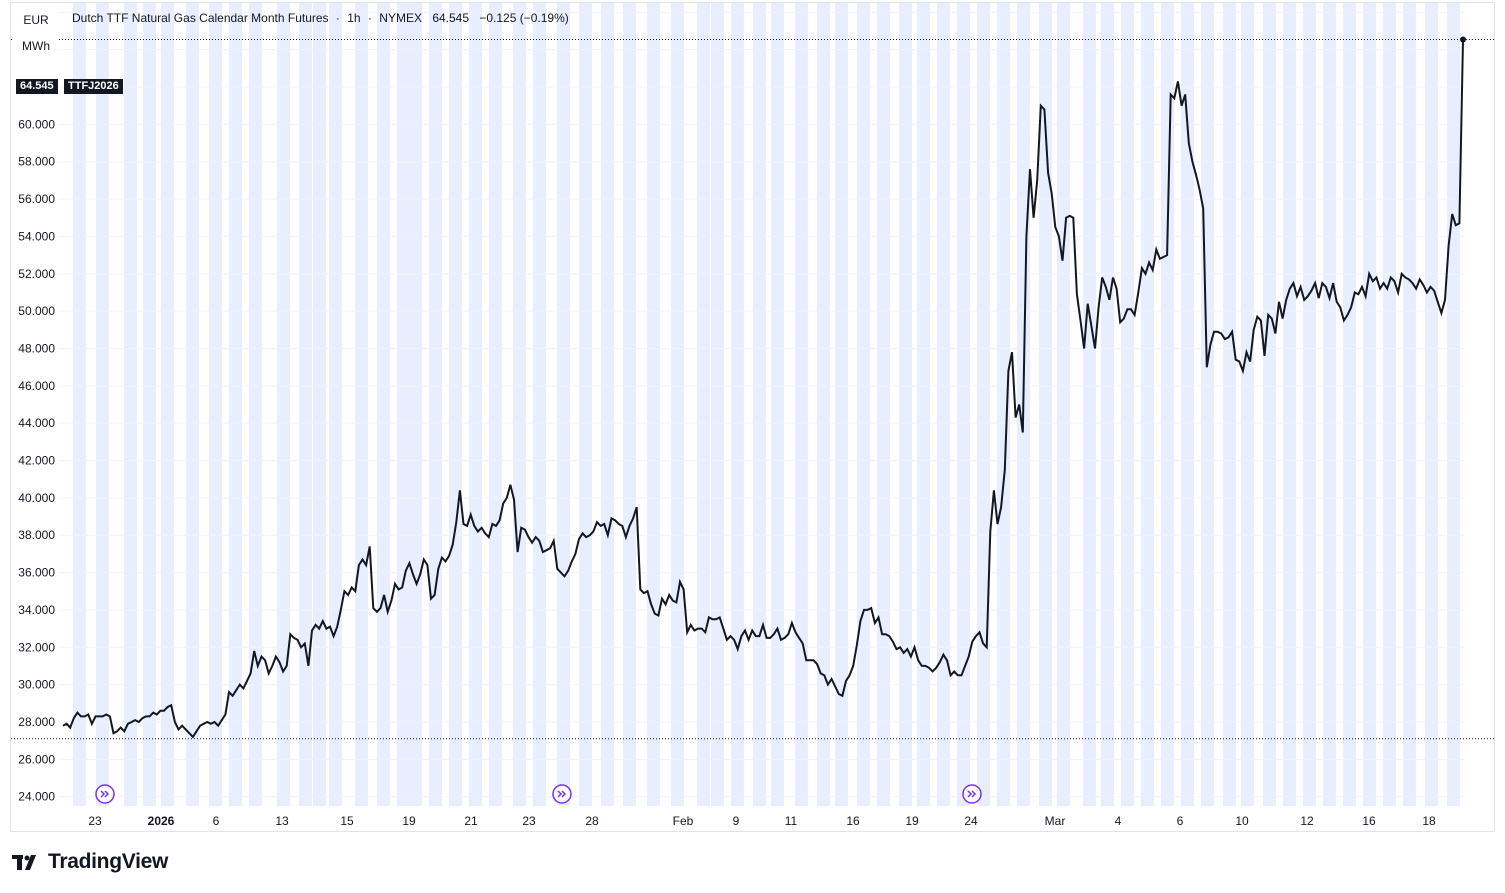 This screenshot has height=893, width=1505. I want to click on x-tick-label: Mar, so click(1055, 821).